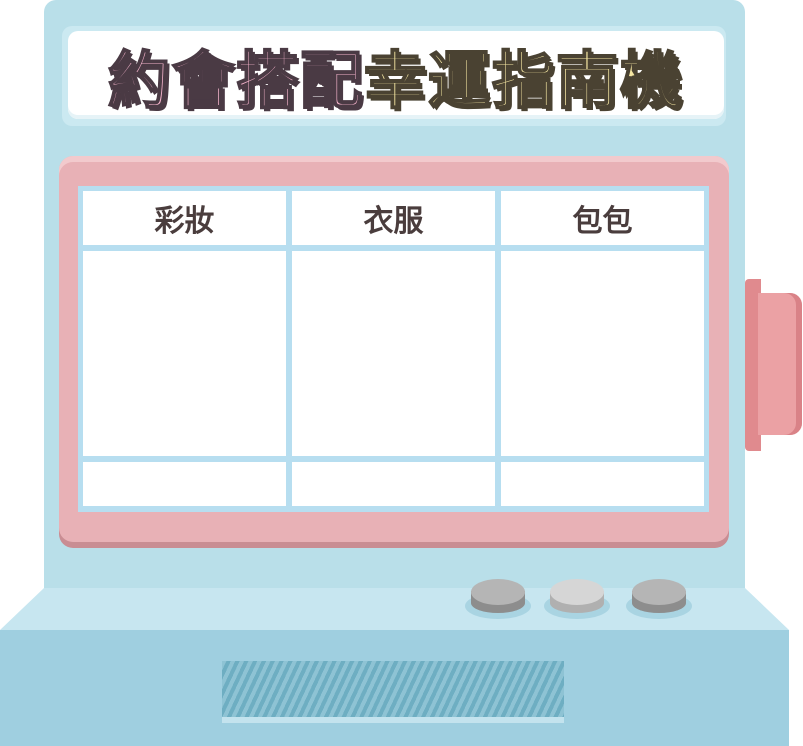  What do you see at coordinates (393, 218) in the screenshot?
I see `header-clothes: 衣服` at bounding box center [393, 218].